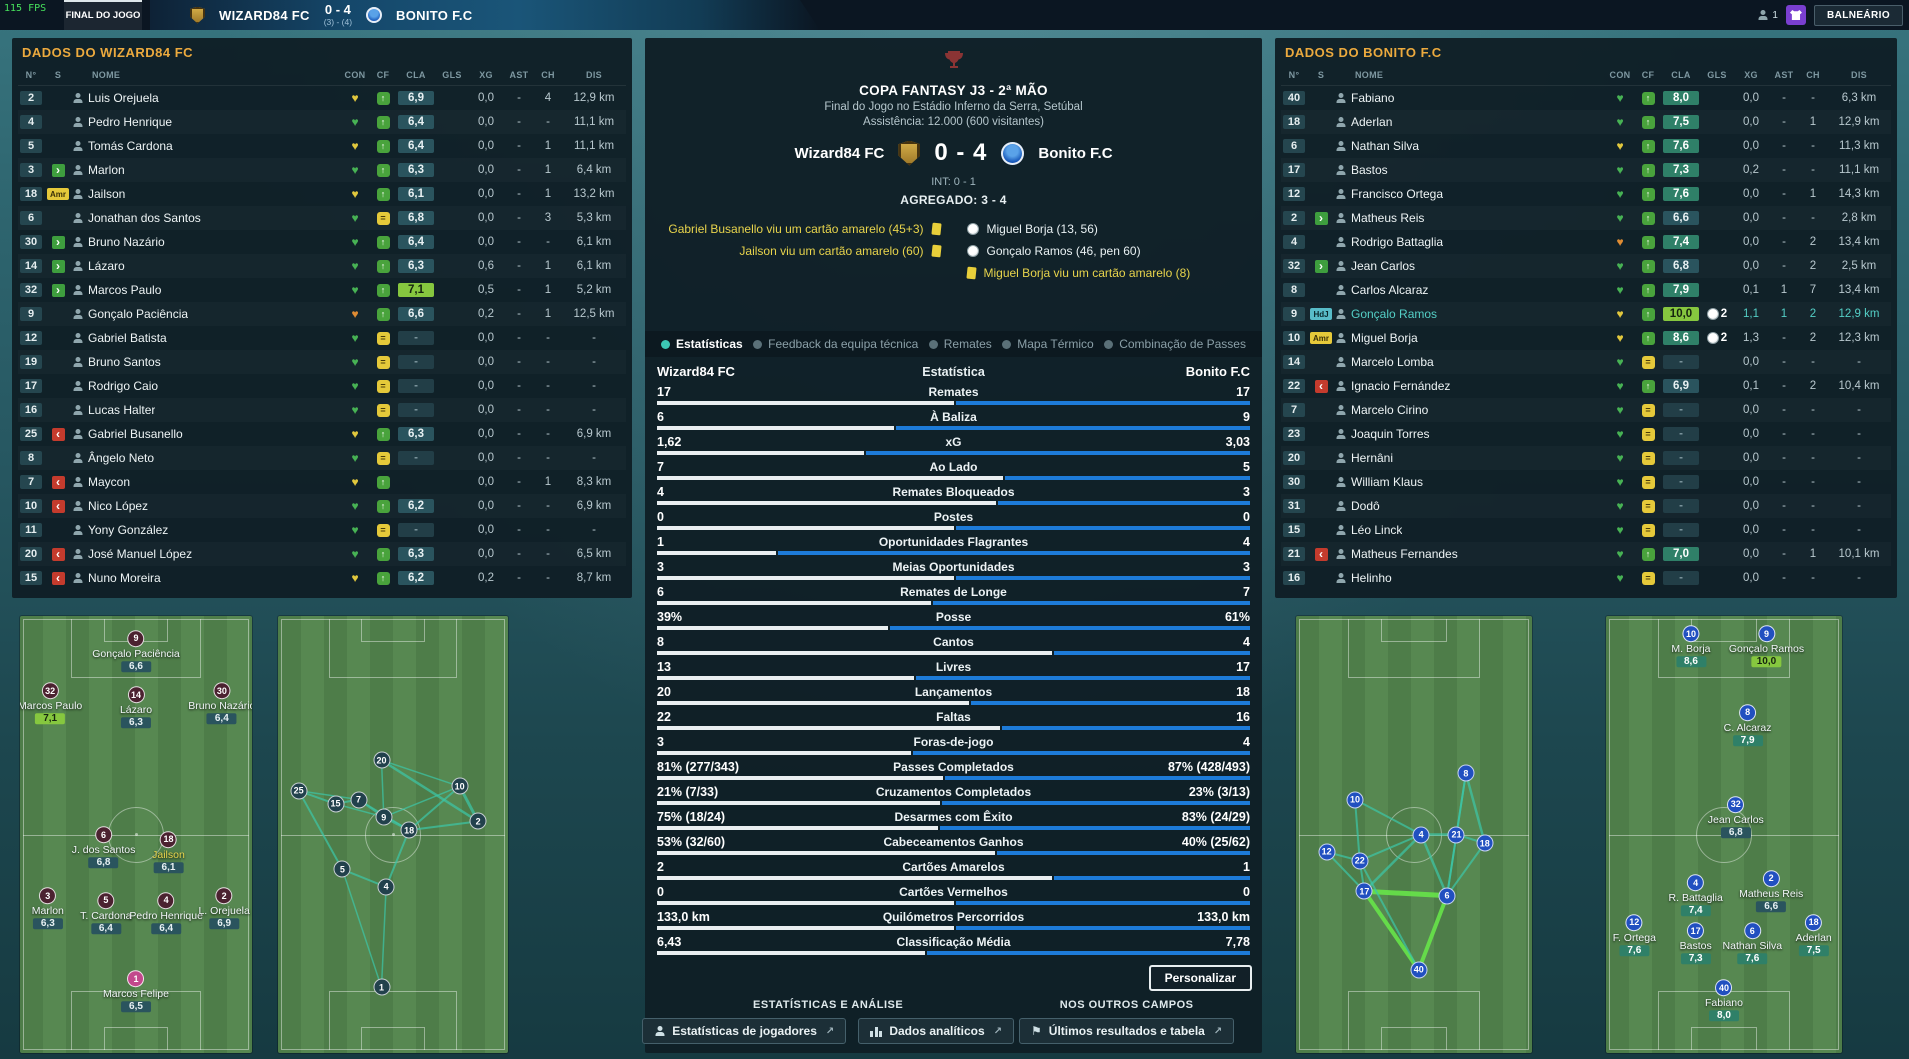  What do you see at coordinates (1696, 895) in the screenshot?
I see `player-node: 4 R. Battaglia 7,4` at bounding box center [1696, 895].